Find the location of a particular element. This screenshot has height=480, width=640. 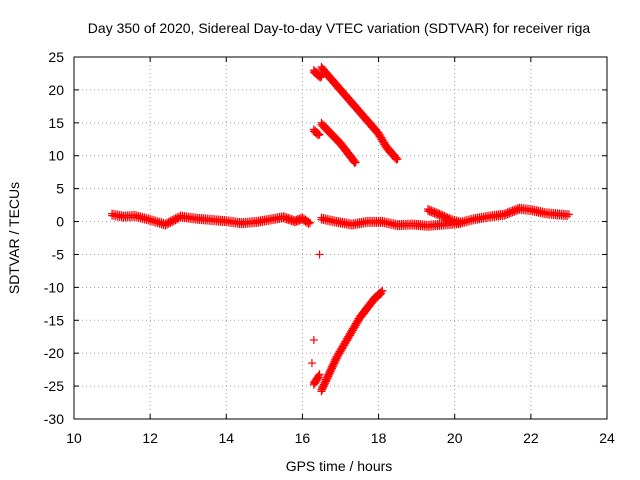

series-baseline is located at coordinates (211, 219).